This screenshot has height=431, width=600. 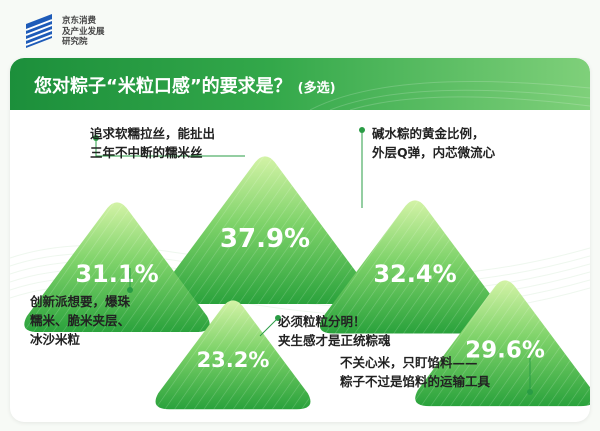 What do you see at coordinates (83, 31) in the screenshot?
I see `org-name-line: 及产业发展` at bounding box center [83, 31].